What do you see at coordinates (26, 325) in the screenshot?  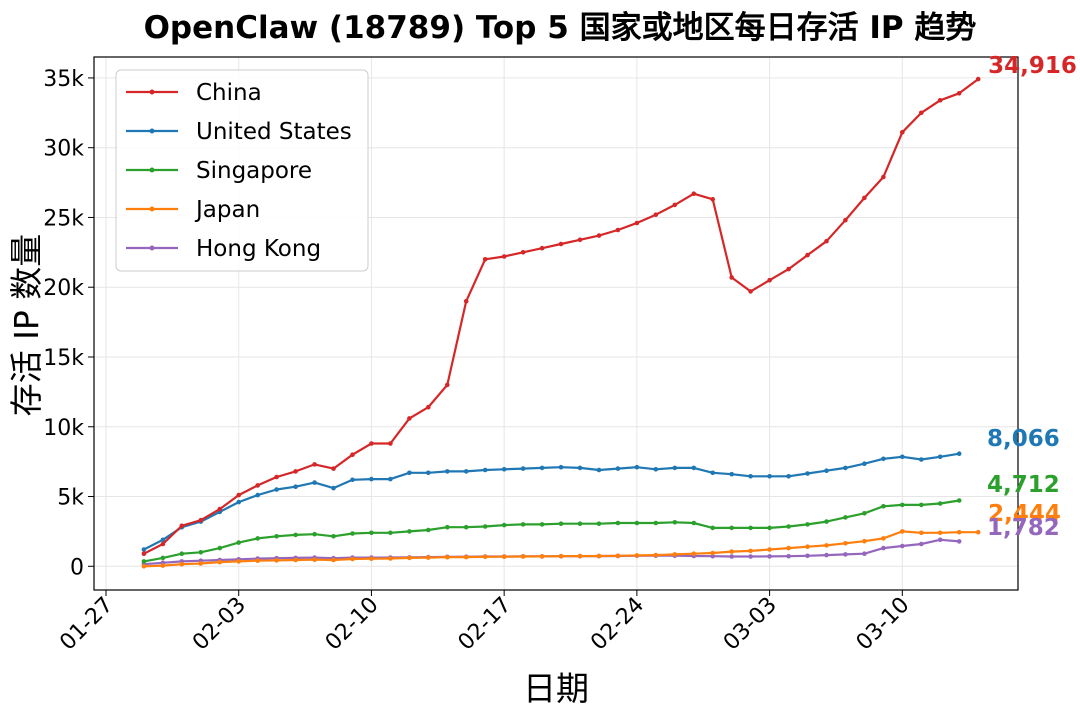 I see `y-axis-label: 存活 IP 数量` at bounding box center [26, 325].